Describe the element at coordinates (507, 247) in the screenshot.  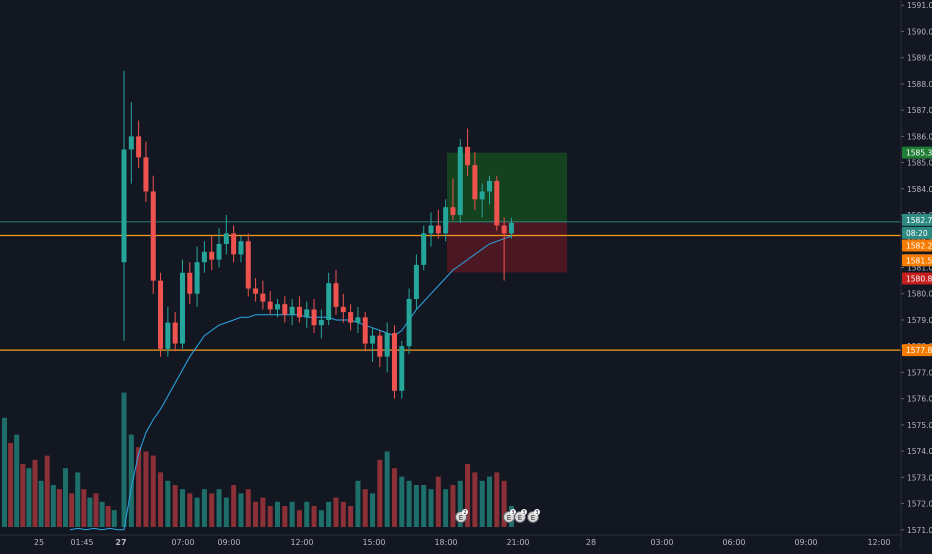
I see `loss-zone` at that location.